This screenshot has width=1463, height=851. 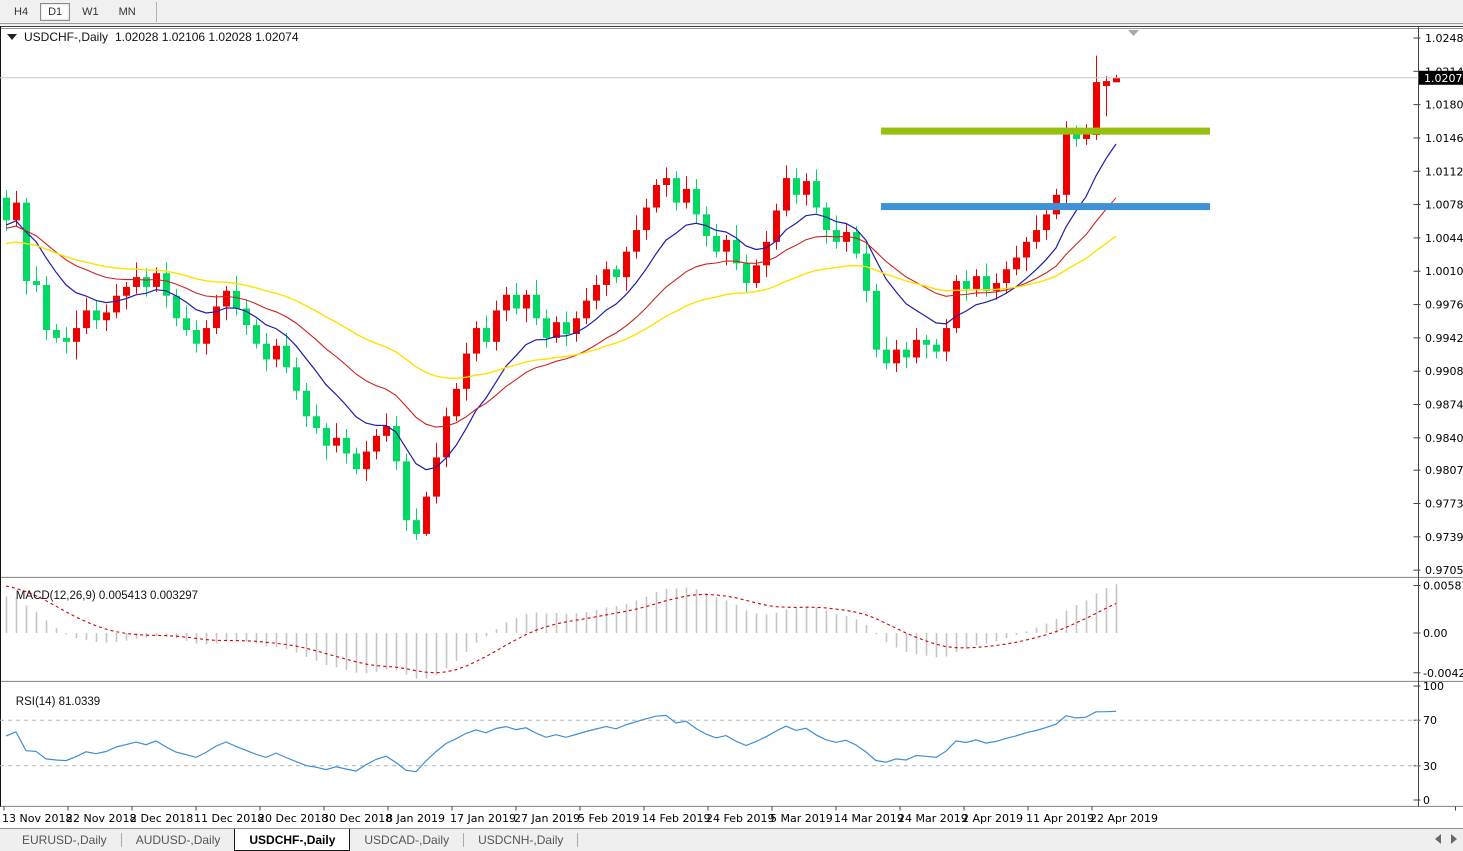 I want to click on rsi-name: RSI(14), so click(x=35, y=702).